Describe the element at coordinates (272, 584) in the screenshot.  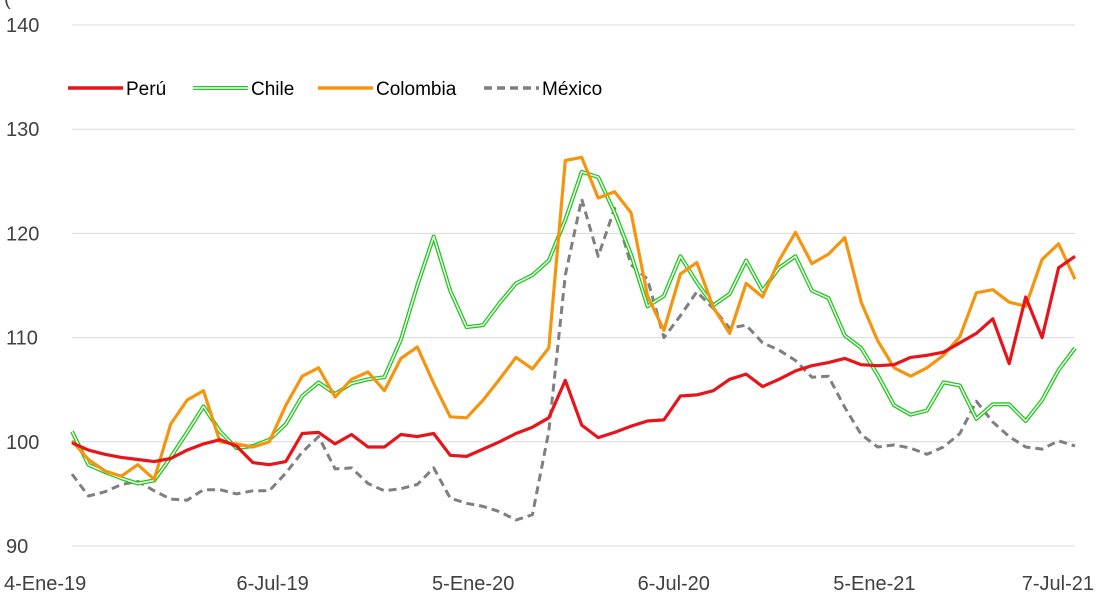
I see `x-tick-label: 6-Jul-19` at that location.